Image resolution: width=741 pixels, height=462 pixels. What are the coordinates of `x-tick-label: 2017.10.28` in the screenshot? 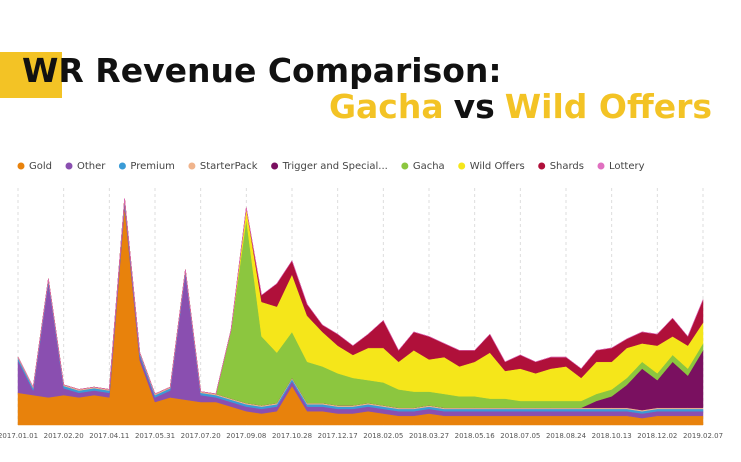 It's located at (292, 436).